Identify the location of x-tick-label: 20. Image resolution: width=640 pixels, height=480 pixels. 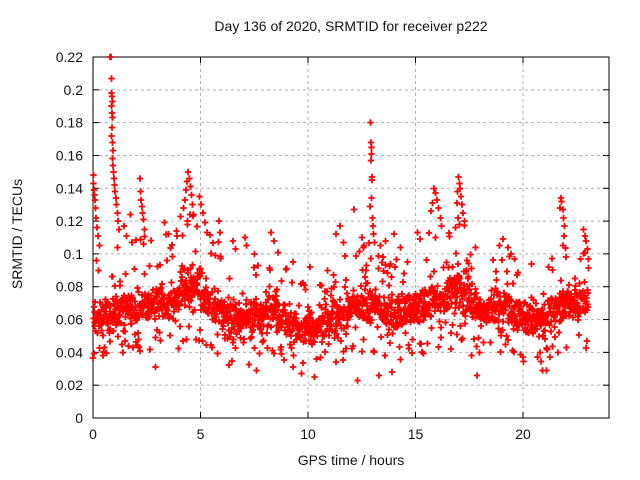
(523, 434).